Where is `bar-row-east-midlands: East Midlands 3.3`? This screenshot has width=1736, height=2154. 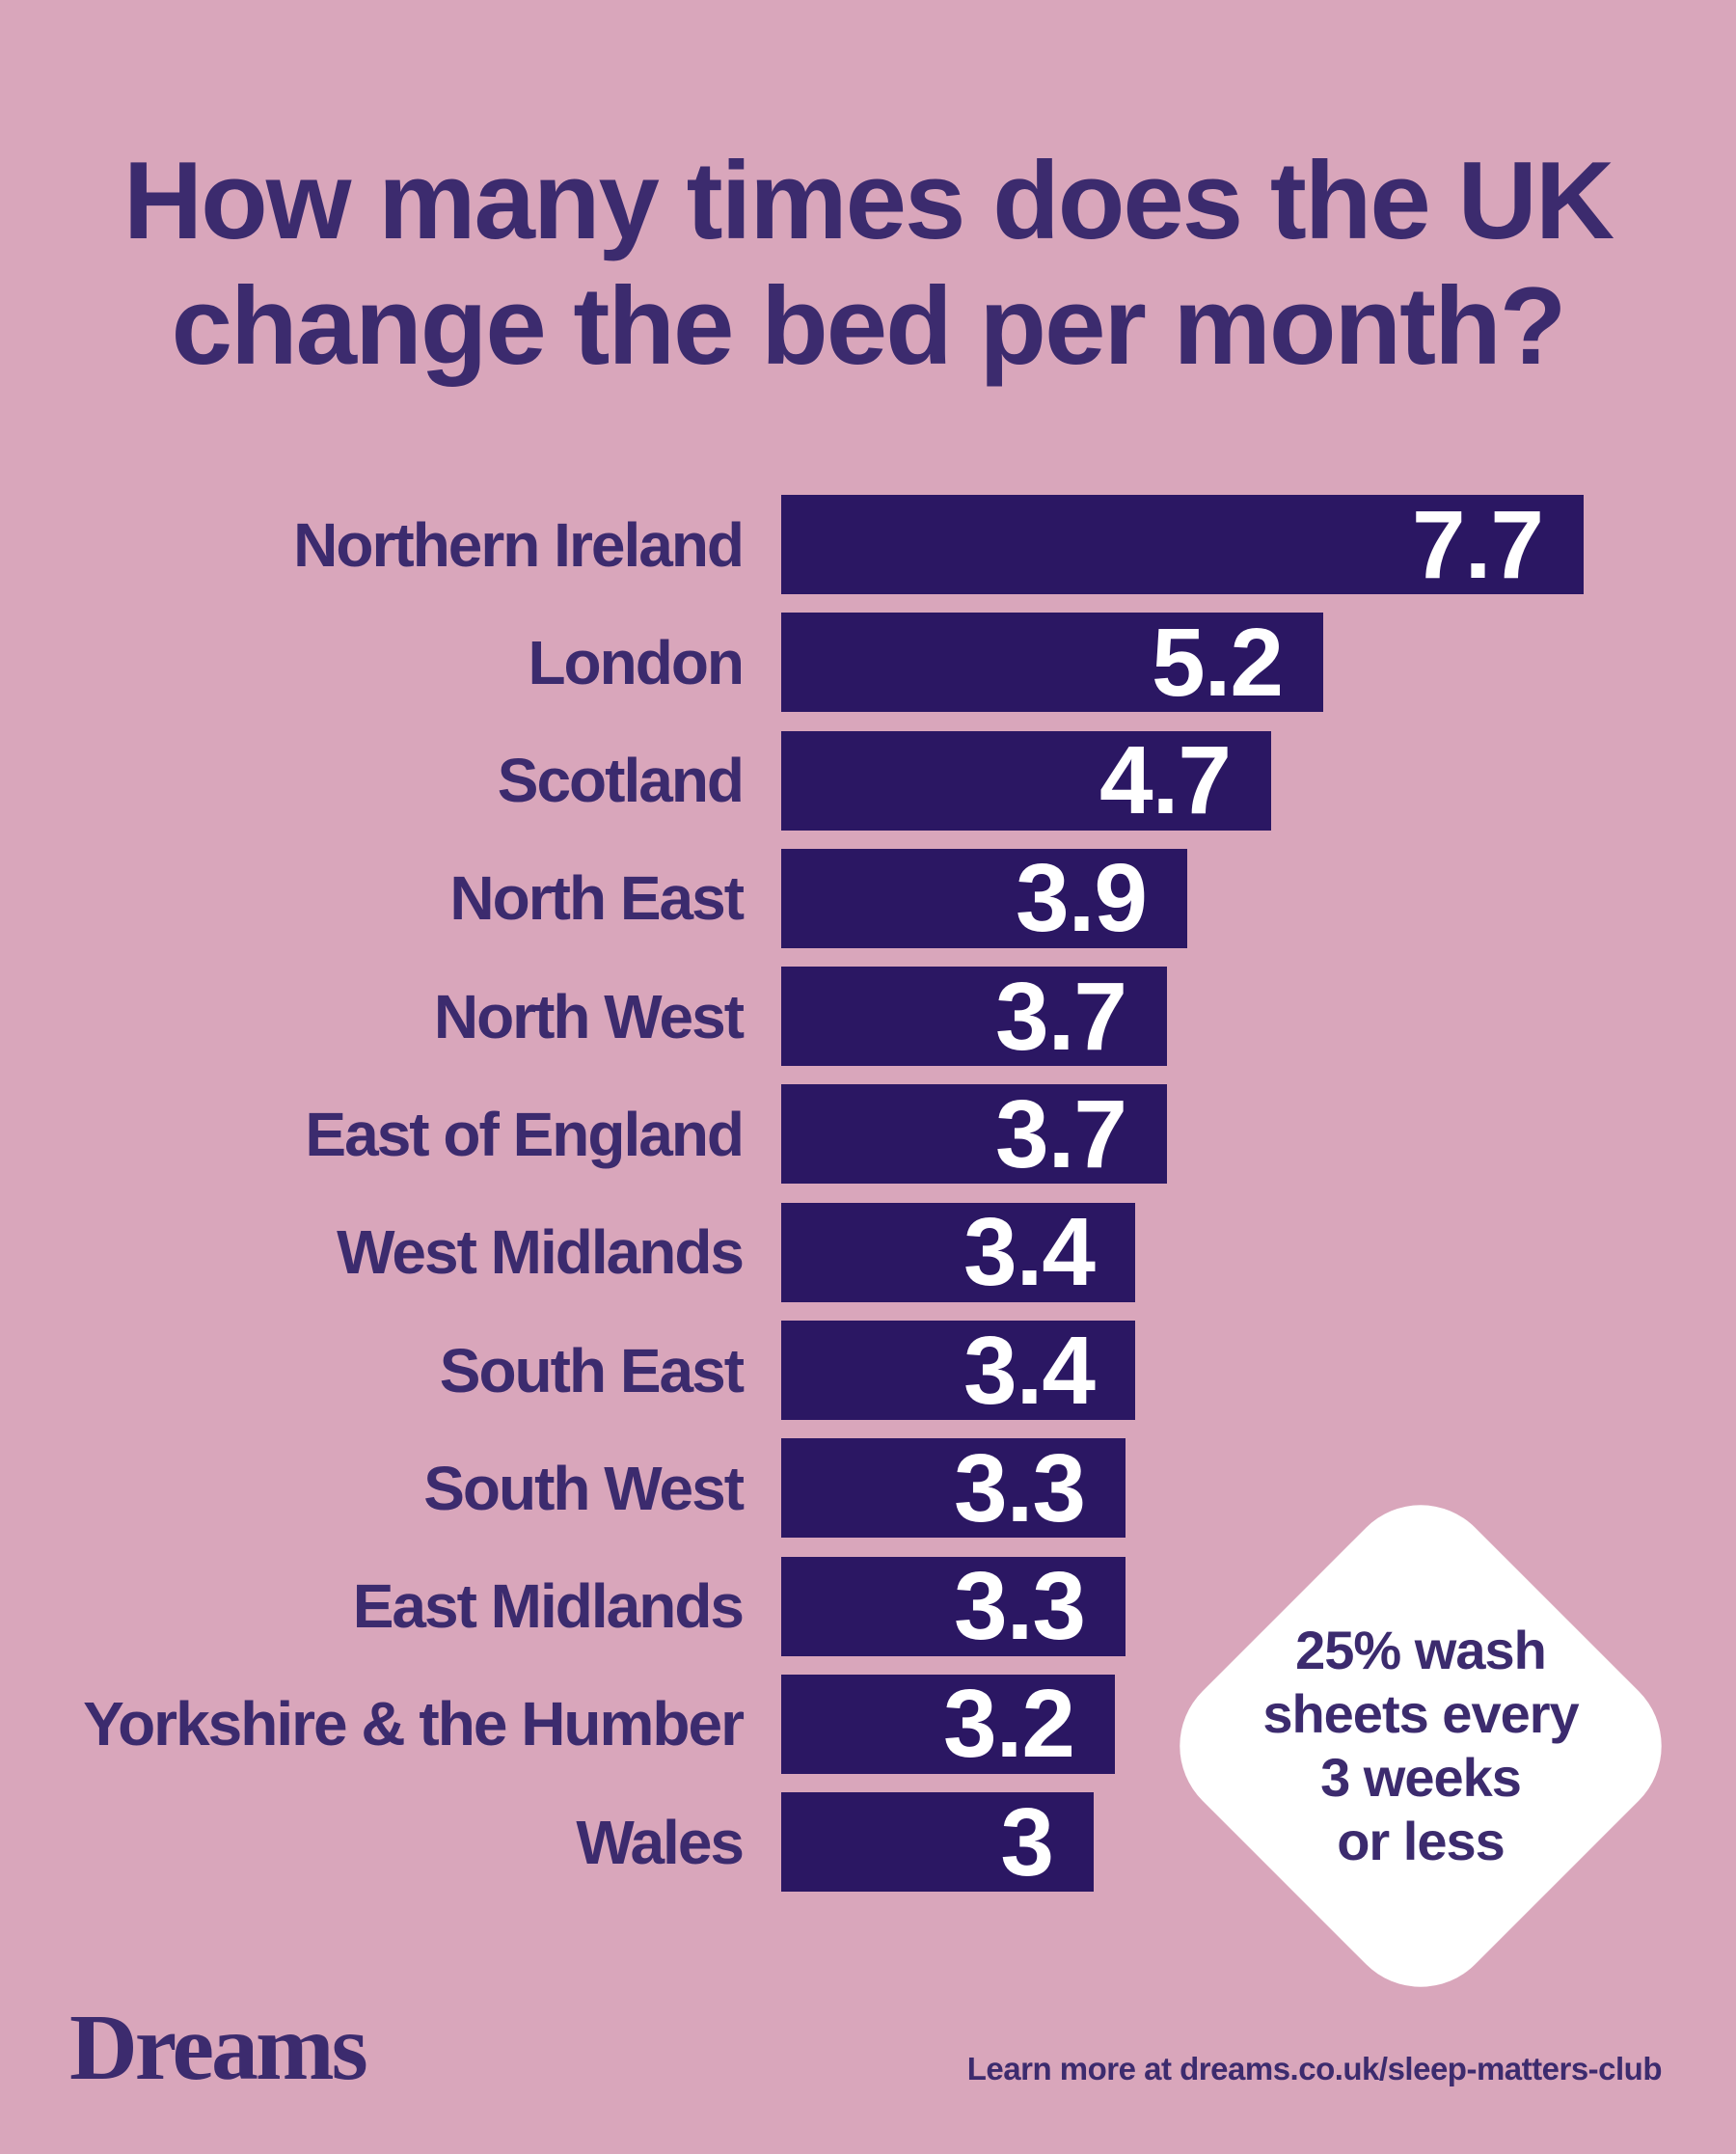
bar-row-east-midlands: East Midlands 3.3 is located at coordinates (792, 1606).